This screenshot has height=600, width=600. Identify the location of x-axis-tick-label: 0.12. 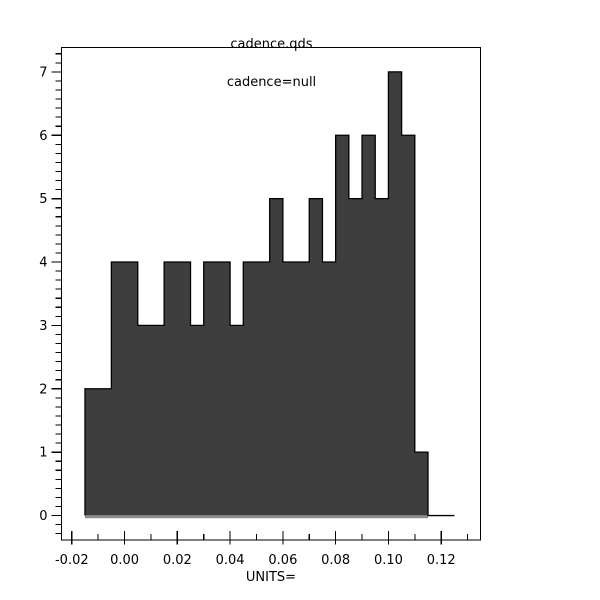
(441, 560).